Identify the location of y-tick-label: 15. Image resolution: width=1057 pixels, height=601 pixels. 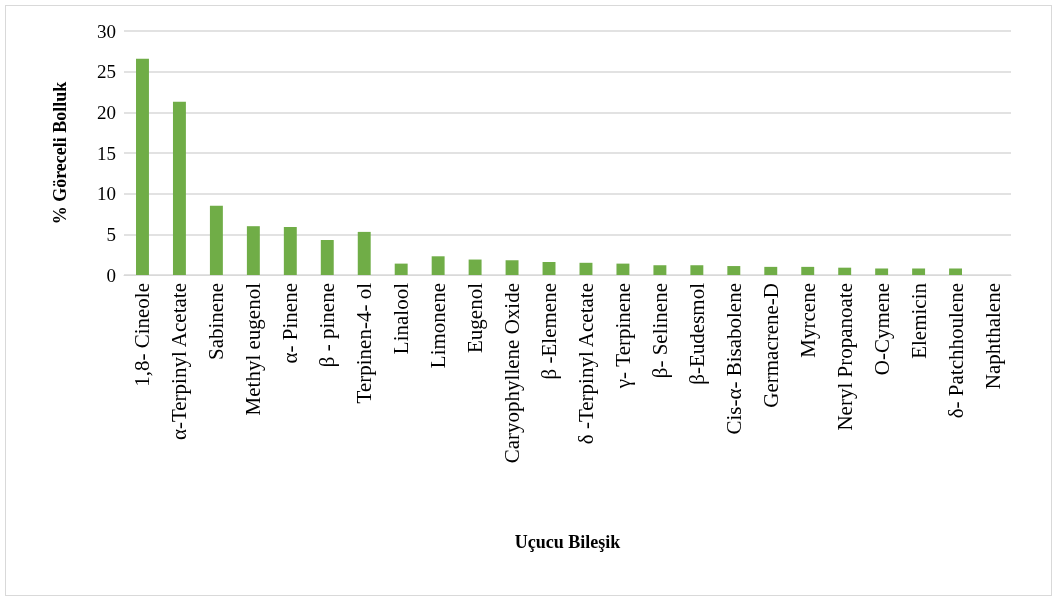
(106, 153).